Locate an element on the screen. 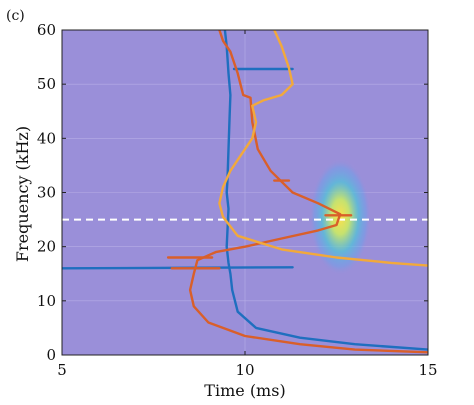 This screenshot has width=474, height=405. x-axis-label: Time (ms) is located at coordinates (244, 390).